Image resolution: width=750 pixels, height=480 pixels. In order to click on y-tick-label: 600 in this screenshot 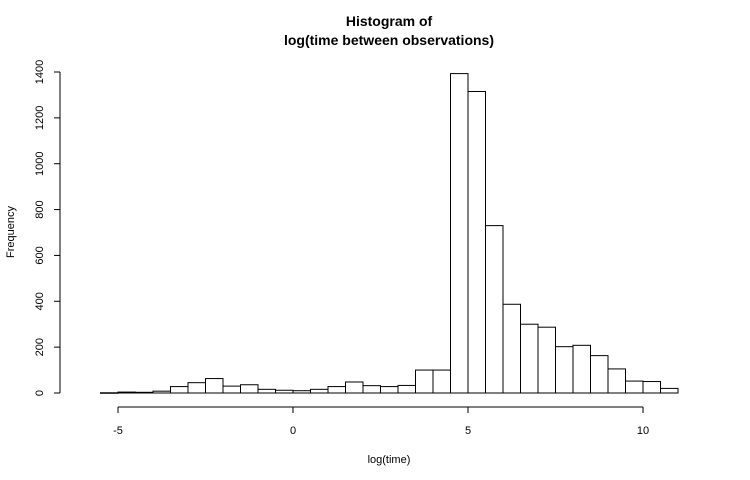, I will do `click(40, 255)`.